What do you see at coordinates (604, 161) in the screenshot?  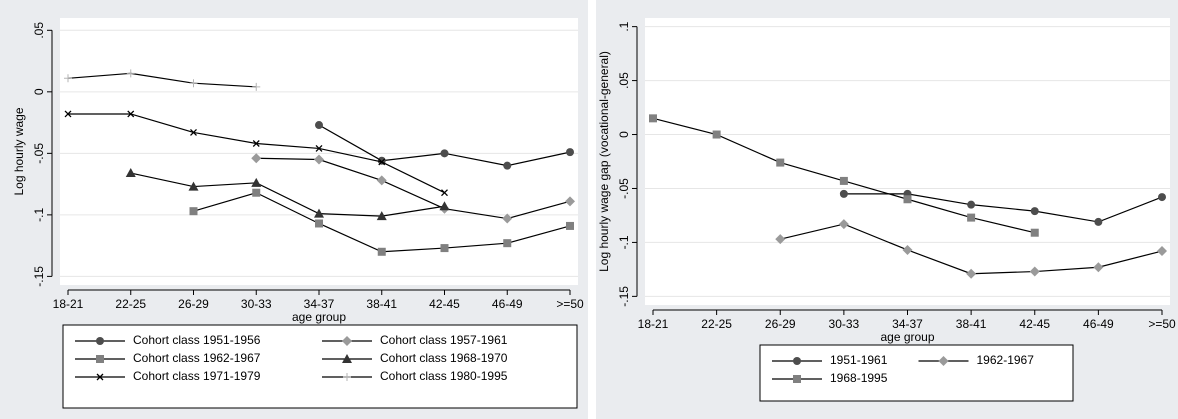 I see `y-axis-title: Log hourly wage gap (vocational-general)` at bounding box center [604, 161].